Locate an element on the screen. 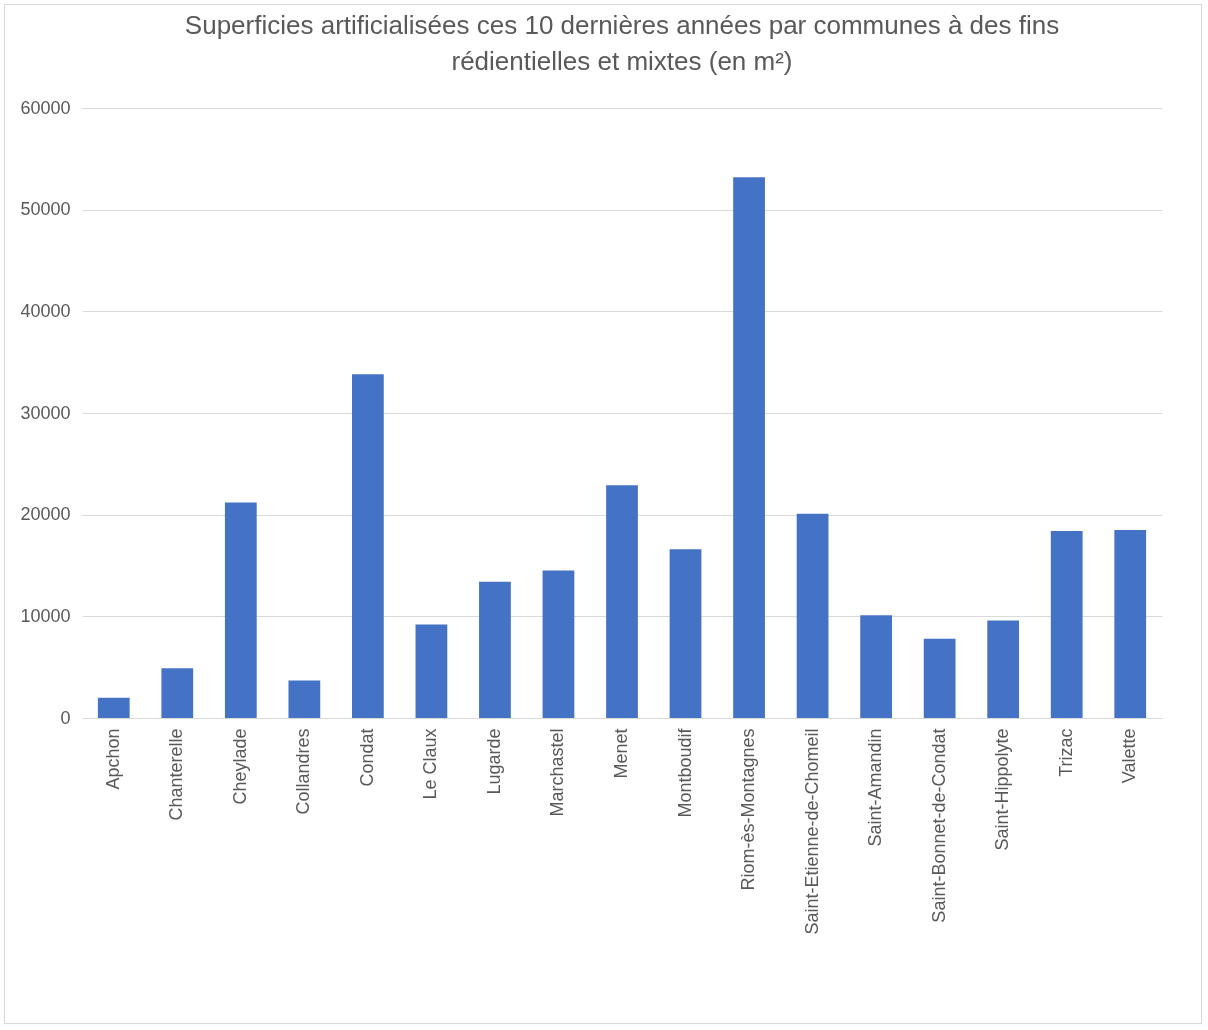 This screenshot has height=1030, width=1208. y-tick-label: 50000 is located at coordinates (45, 209).